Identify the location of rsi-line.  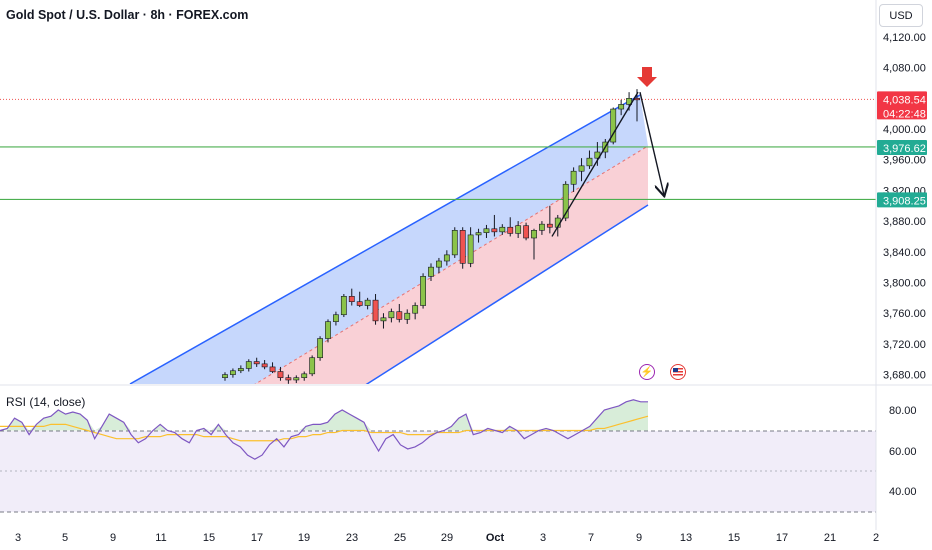
(324, 429).